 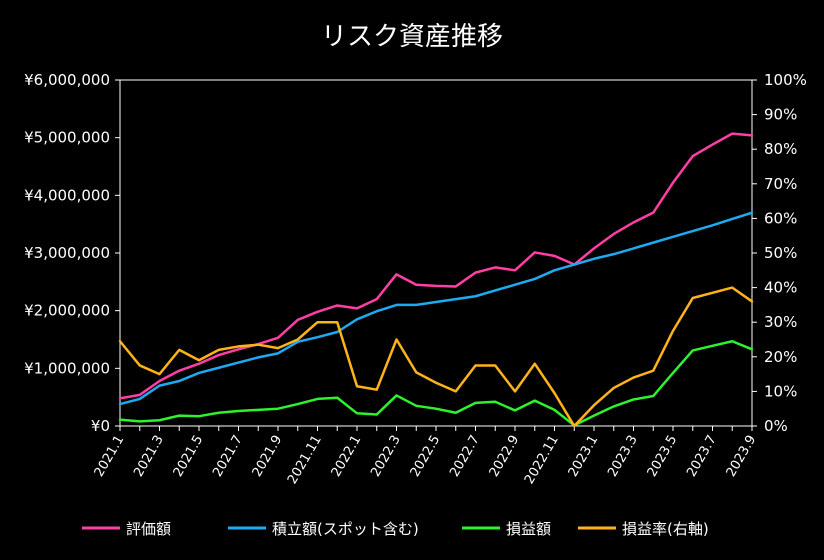 What do you see at coordinates (67, 80) in the screenshot?
I see `left-tick-label: ¥6,000,000` at bounding box center [67, 80].